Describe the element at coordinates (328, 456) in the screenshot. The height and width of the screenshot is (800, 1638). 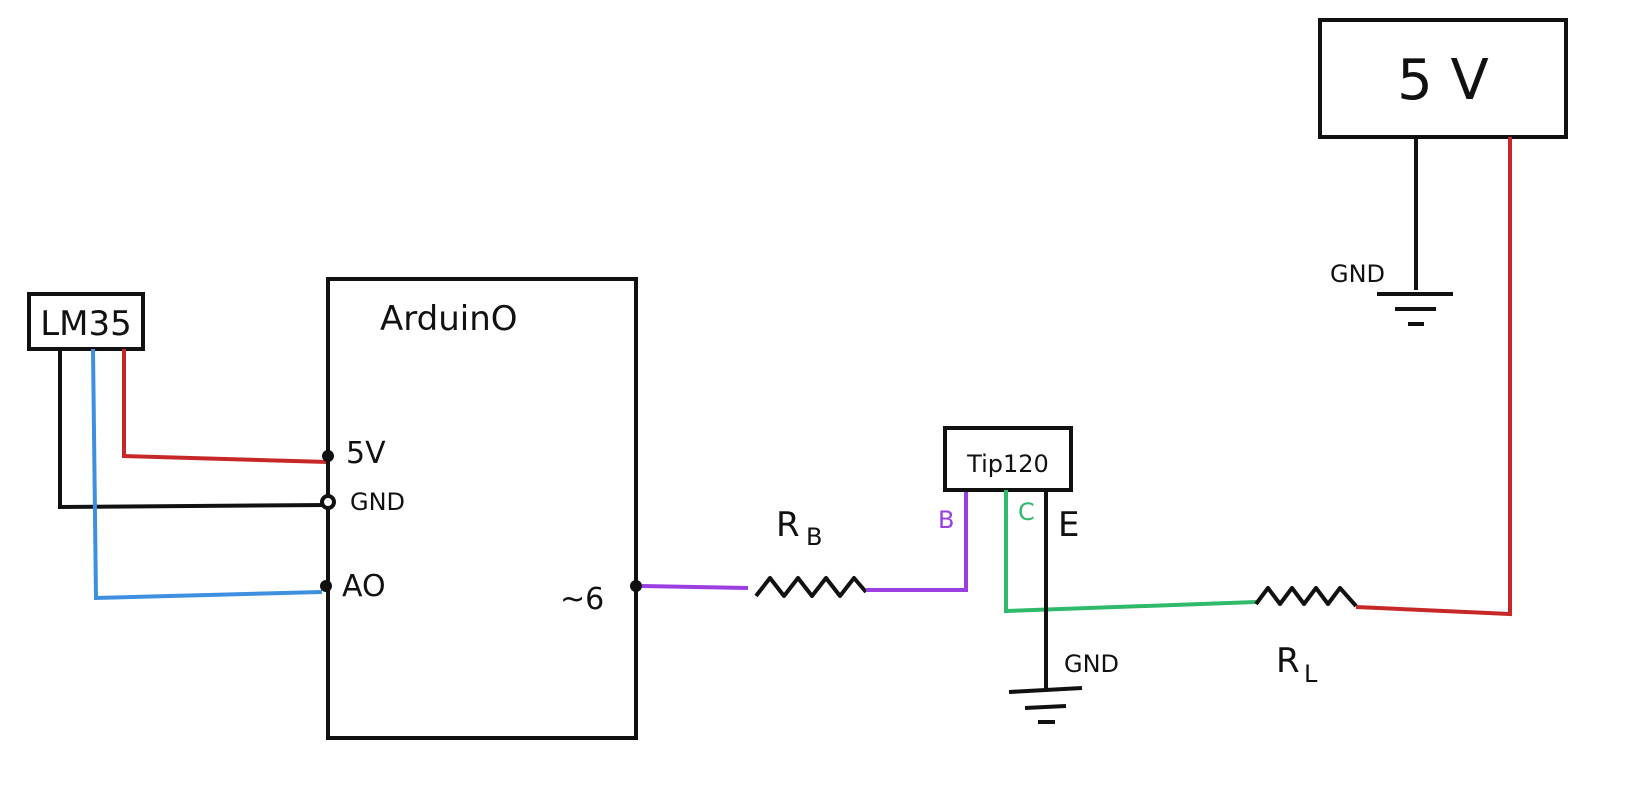
I see `arduino-pin-5v` at that location.